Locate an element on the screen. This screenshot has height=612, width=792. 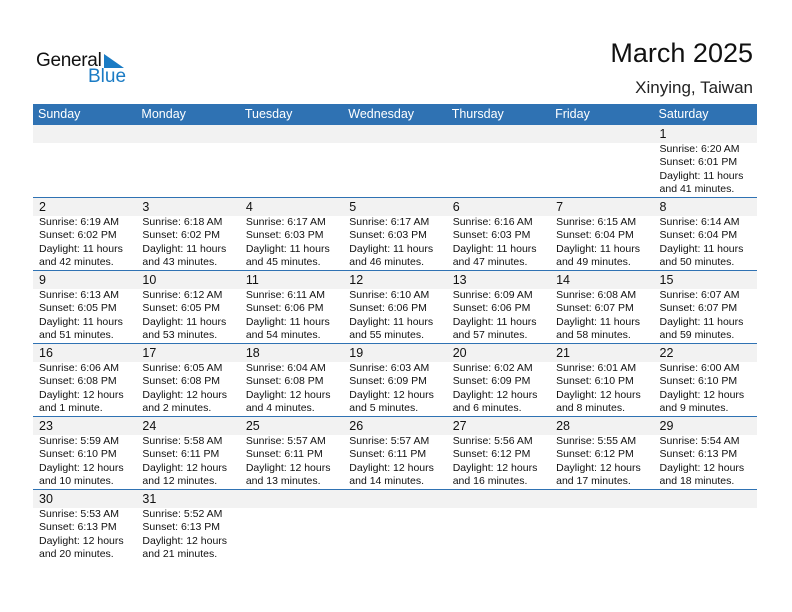
weekday-thursday: Thursday is located at coordinates (477, 114).